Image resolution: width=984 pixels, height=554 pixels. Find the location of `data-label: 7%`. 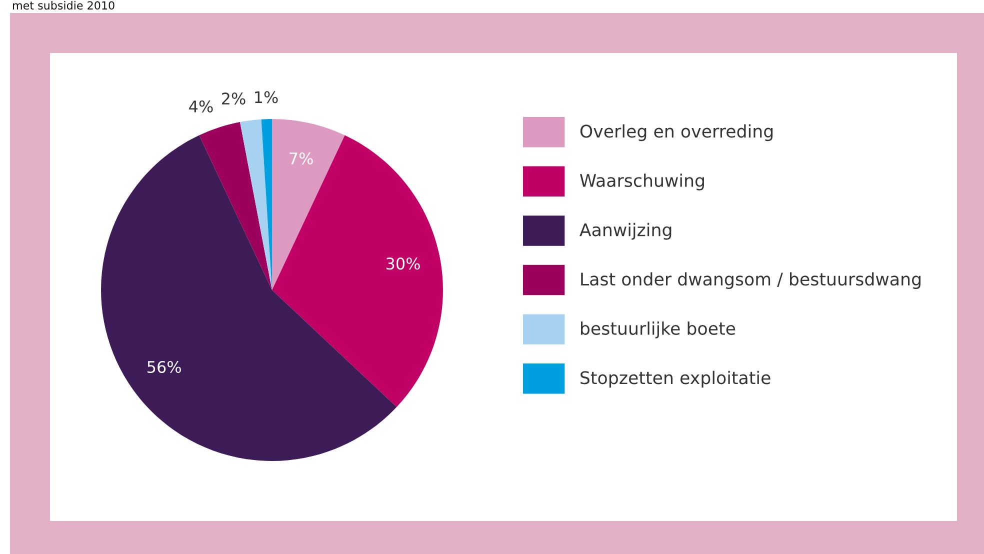

data-label: 7% is located at coordinates (301, 158).